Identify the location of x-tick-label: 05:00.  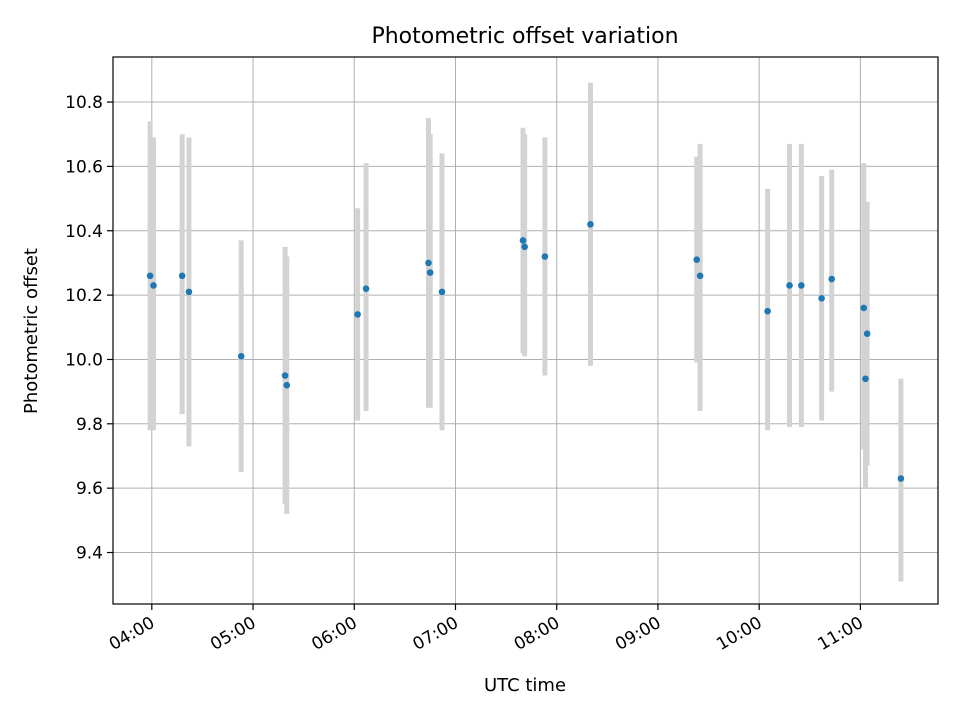
(233, 634).